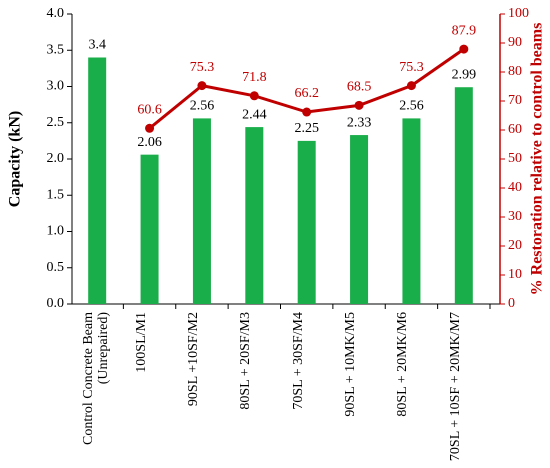 Image resolution: width=550 pixels, height=468 pixels. Describe the element at coordinates (56, 194) in the screenshot. I see `y-tick-label: 1.5` at that location.